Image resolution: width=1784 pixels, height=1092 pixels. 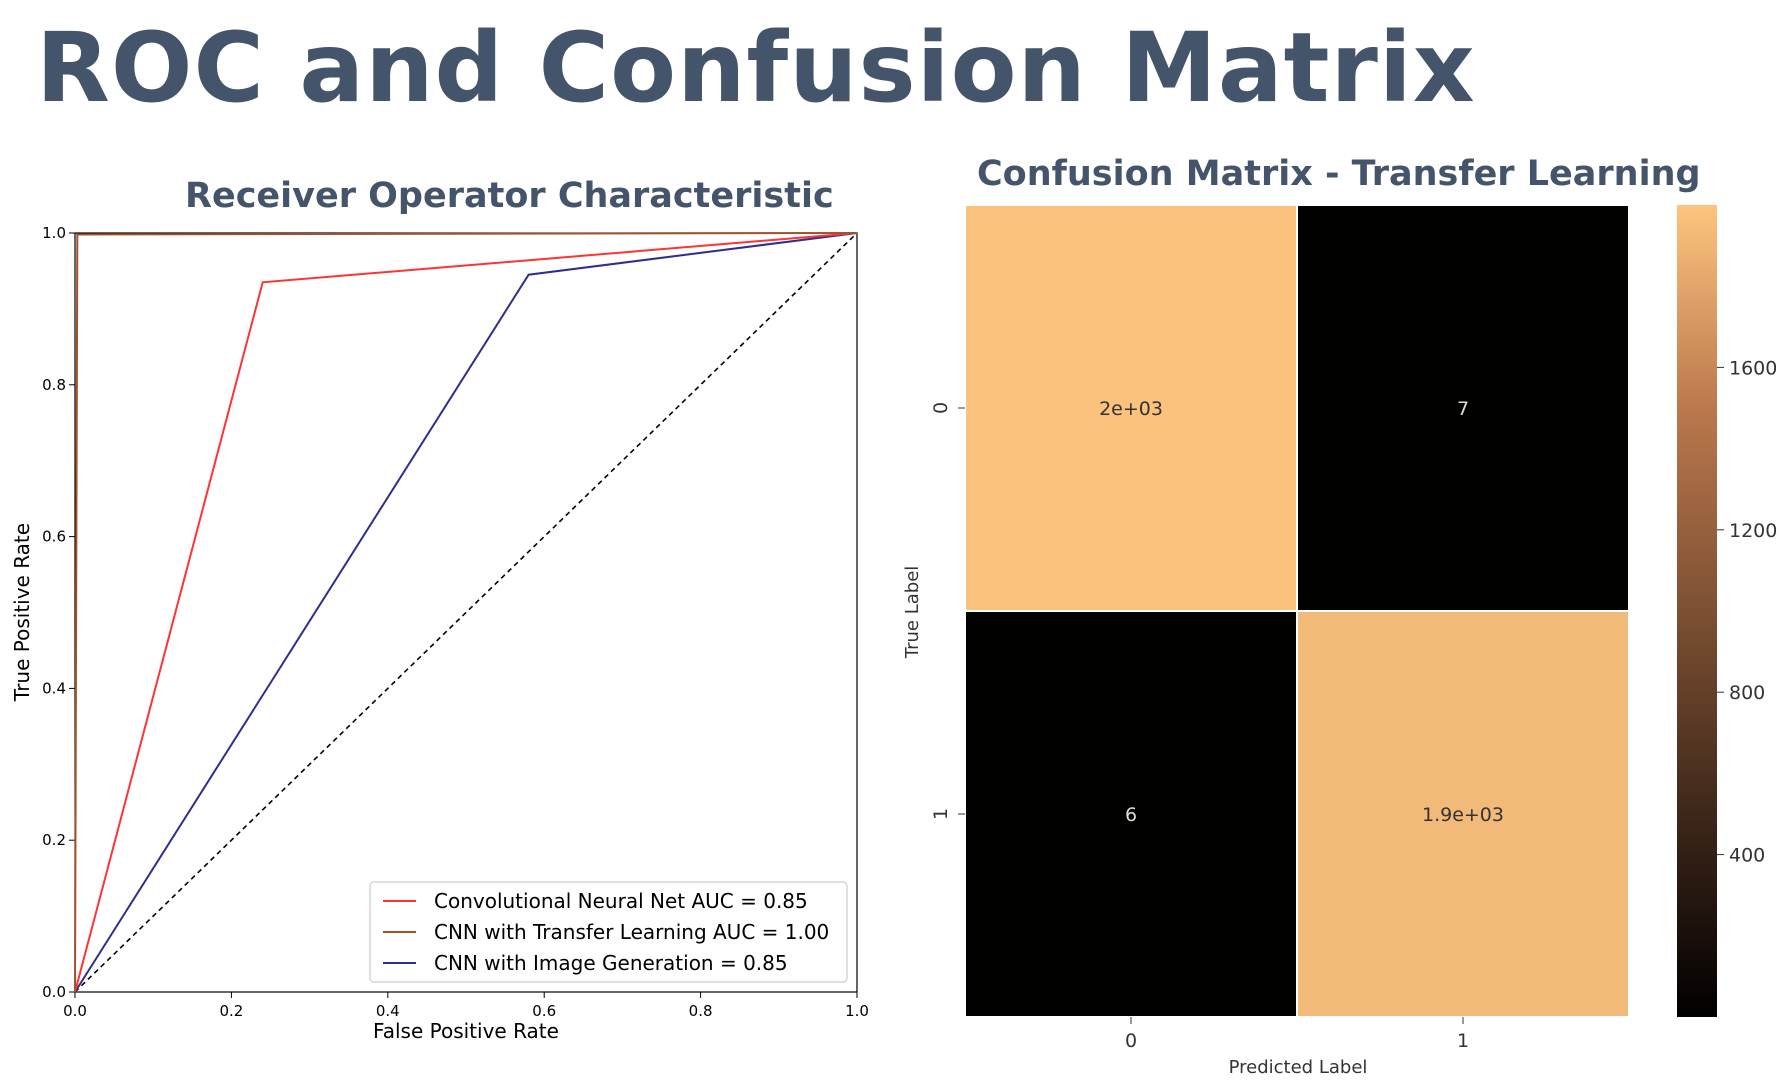 What do you see at coordinates (22, 612) in the screenshot?
I see `roc-y-axis-label: True Positive Rate` at bounding box center [22, 612].